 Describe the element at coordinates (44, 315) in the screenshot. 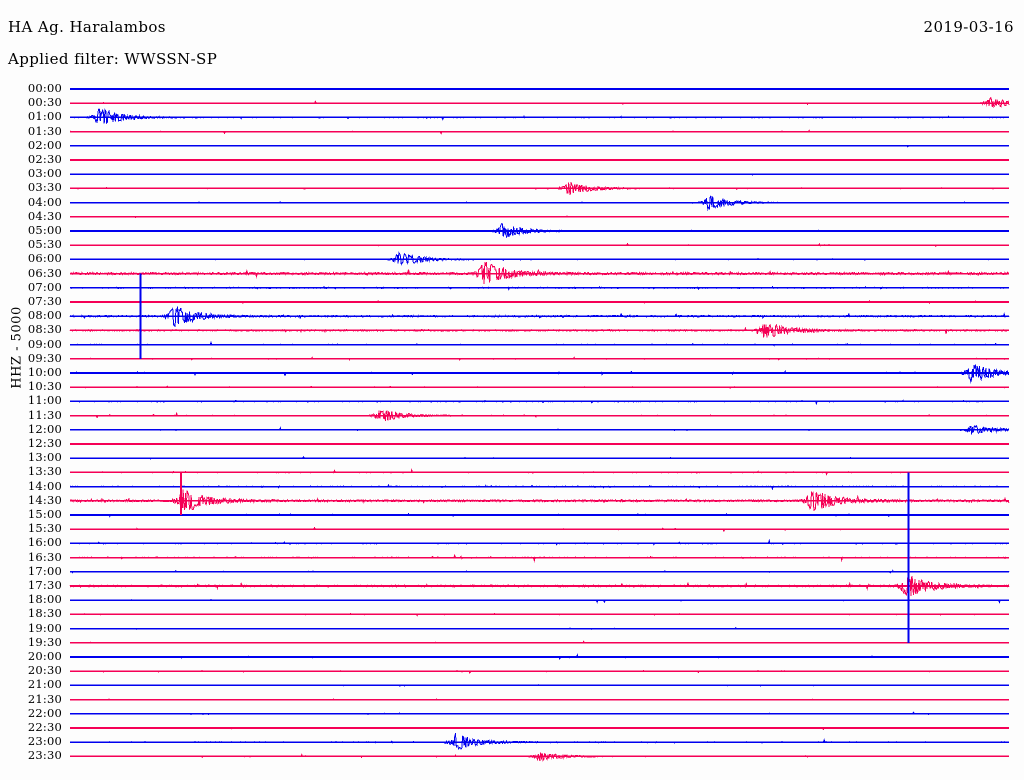

I see `time-label: 08:00` at that location.